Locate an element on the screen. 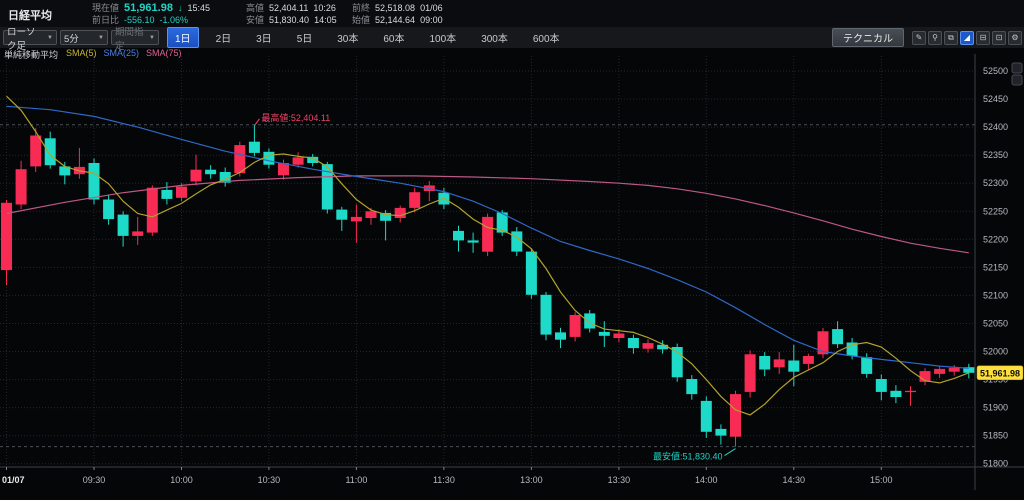 Image resolution: width=1024 pixels, height=500 pixels. day-high-label: 高値 is located at coordinates (255, 8).